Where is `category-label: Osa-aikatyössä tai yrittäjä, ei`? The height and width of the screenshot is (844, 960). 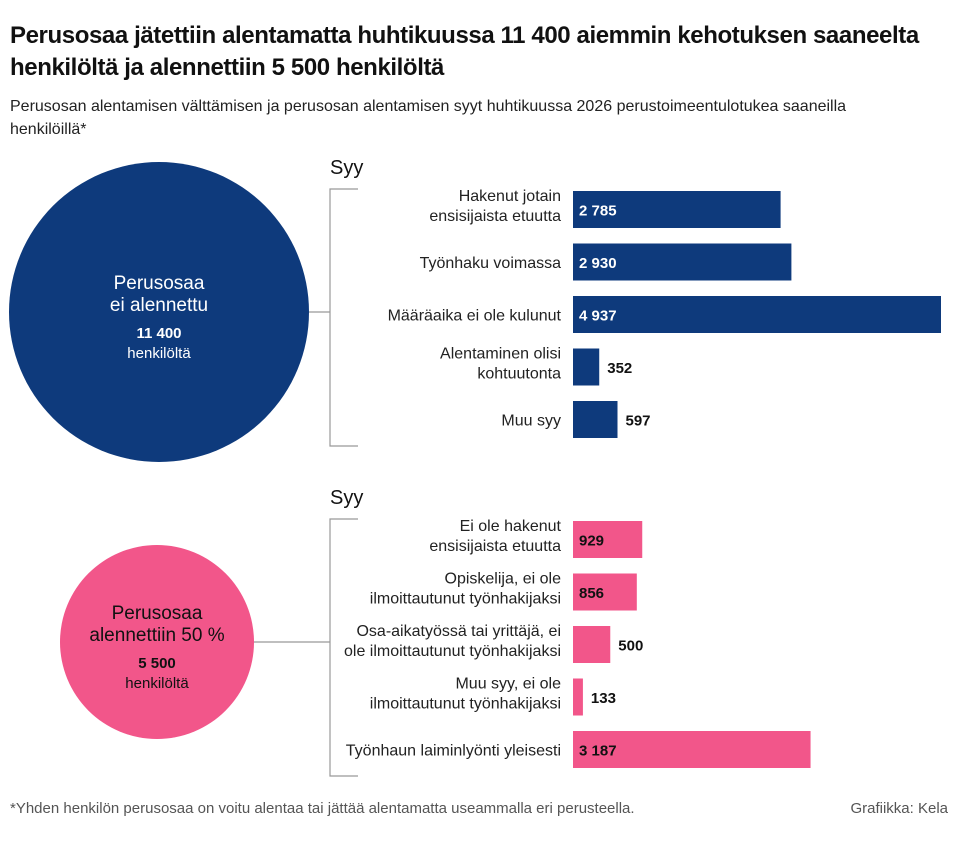
category-label: Osa-aikatyössä tai yrittäjä, ei is located at coordinates (458, 631).